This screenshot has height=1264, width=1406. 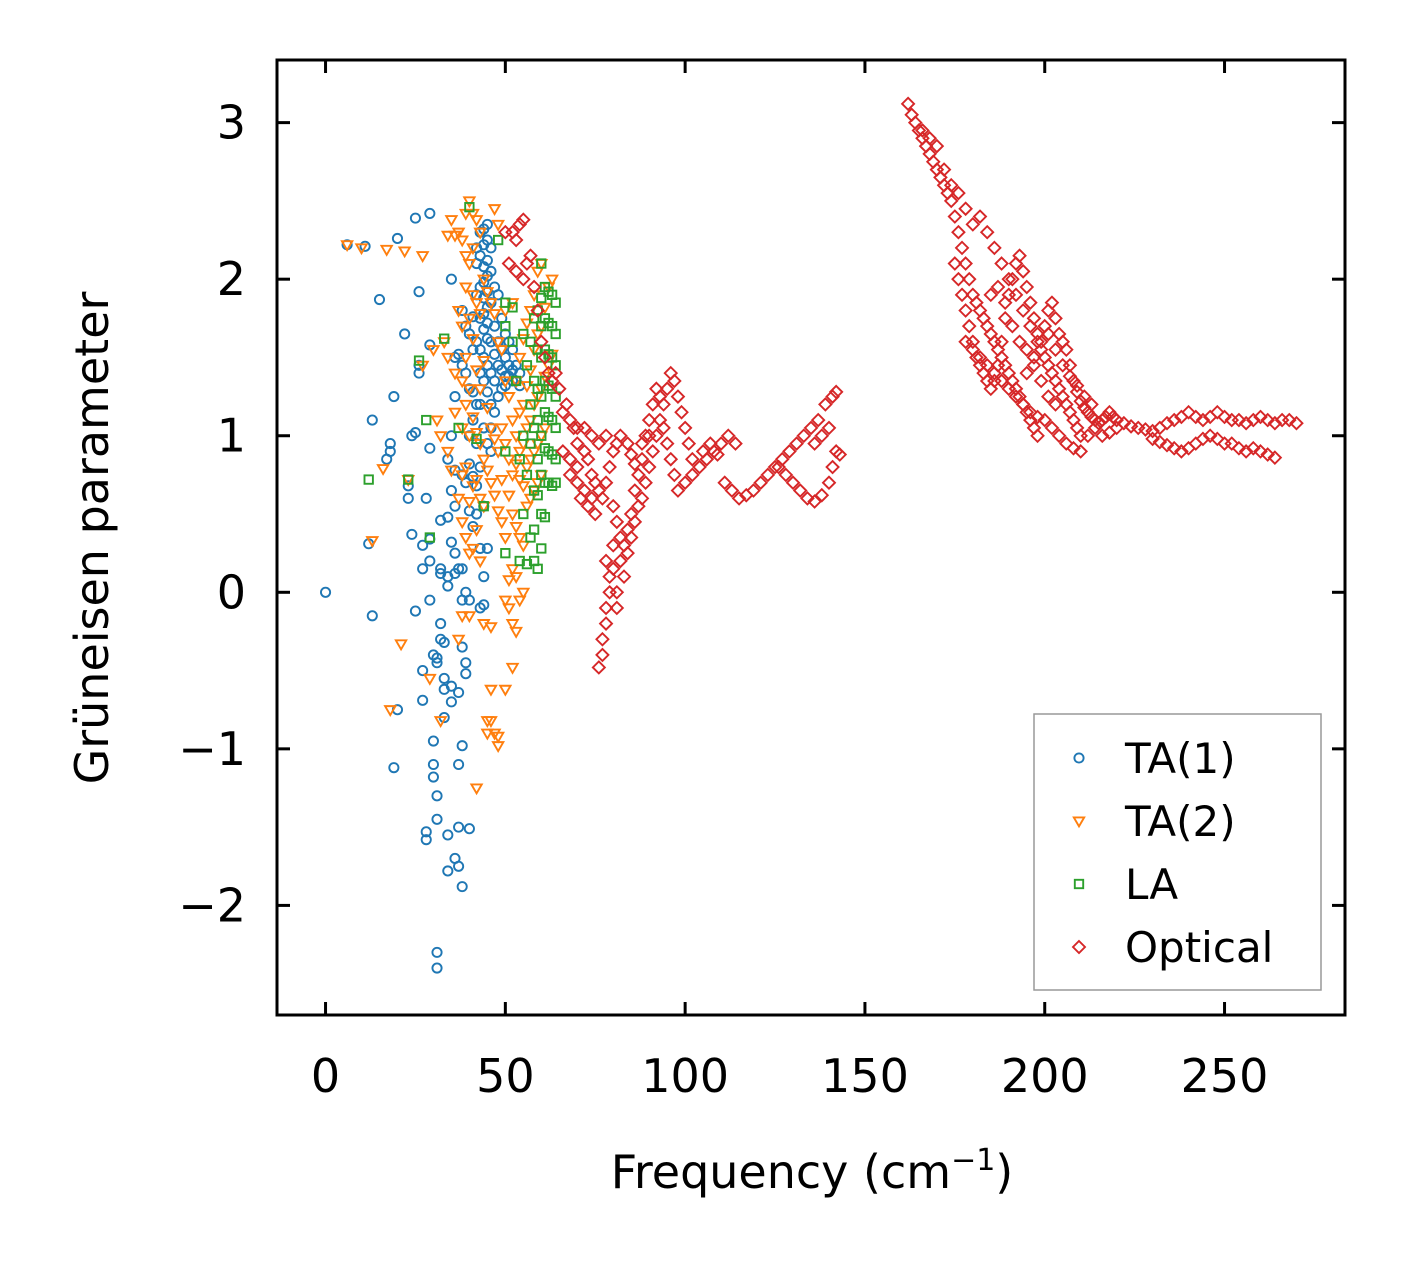 What do you see at coordinates (865, 1076) in the screenshot?
I see `x-tick-label: 150` at bounding box center [865, 1076].